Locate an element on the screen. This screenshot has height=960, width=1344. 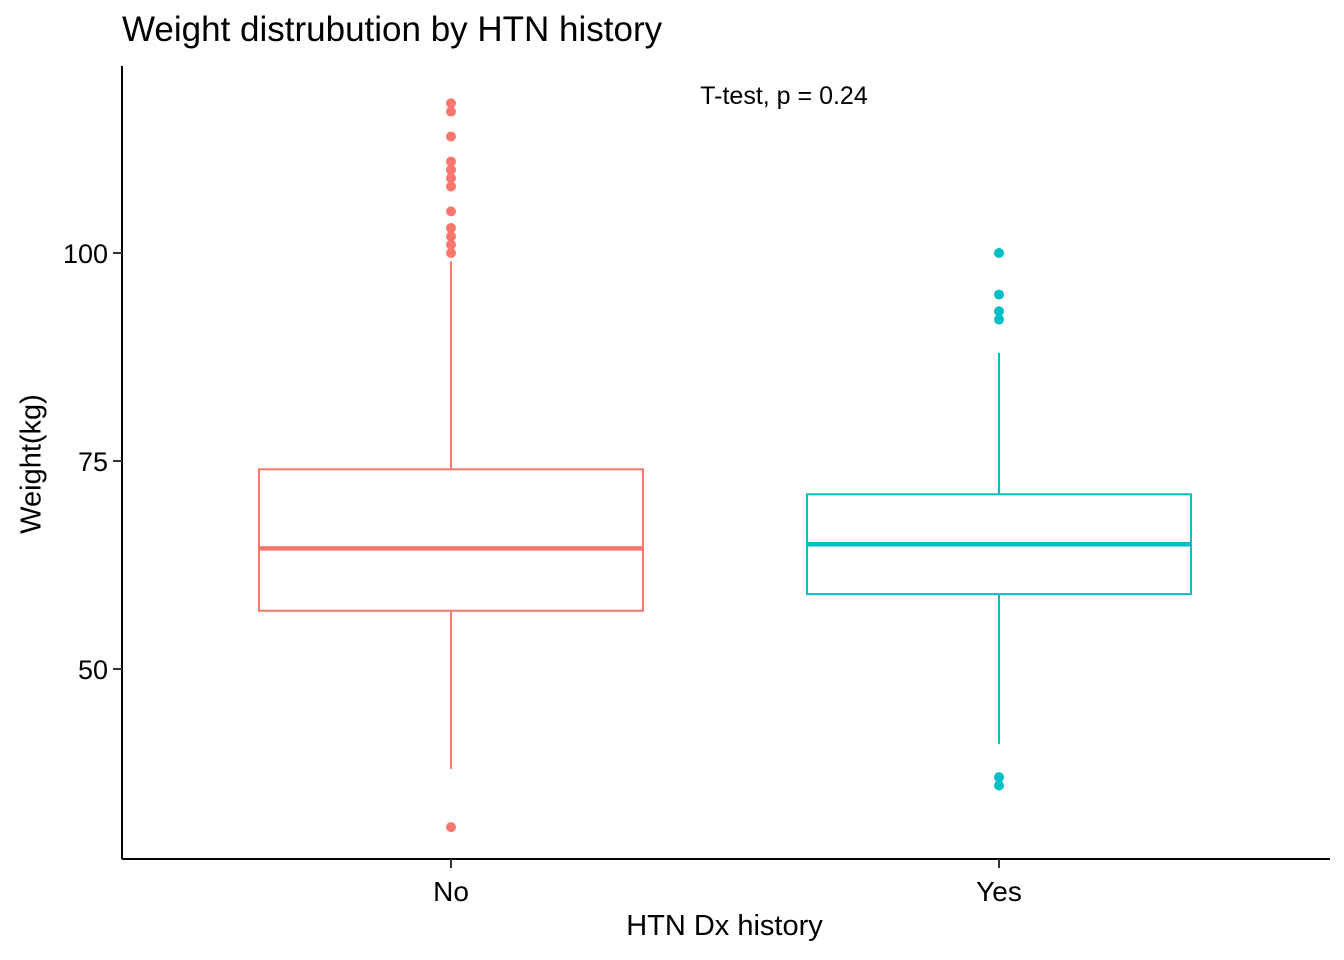
test-annotation: T-test, p = 0.24 is located at coordinates (784, 96).